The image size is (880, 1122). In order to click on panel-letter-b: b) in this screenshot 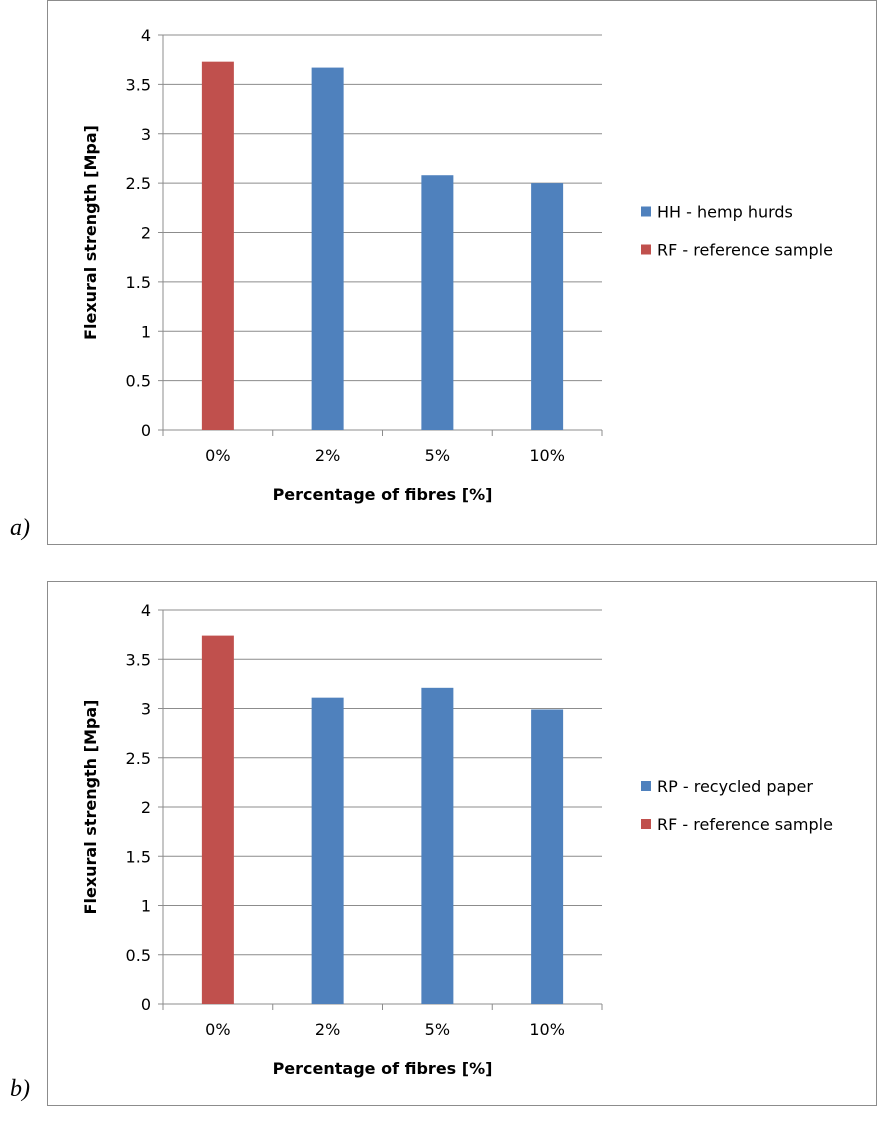, I will do `click(20, 1089)`.